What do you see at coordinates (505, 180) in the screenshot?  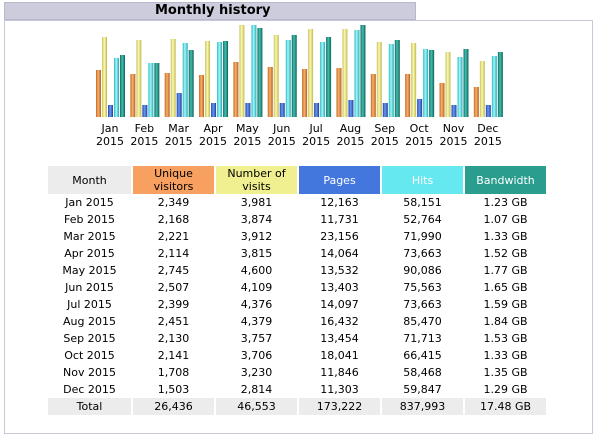 I see `col-bandwidth-header: Bandwidth` at bounding box center [505, 180].